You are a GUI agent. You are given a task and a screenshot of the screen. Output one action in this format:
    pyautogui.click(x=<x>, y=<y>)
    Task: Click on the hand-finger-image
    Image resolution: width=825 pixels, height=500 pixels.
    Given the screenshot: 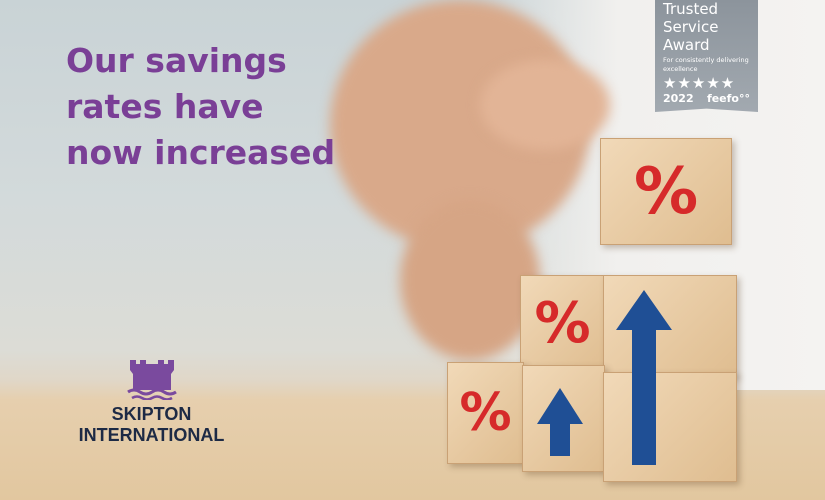 What is the action you would take?
    pyautogui.click(x=545, y=105)
    